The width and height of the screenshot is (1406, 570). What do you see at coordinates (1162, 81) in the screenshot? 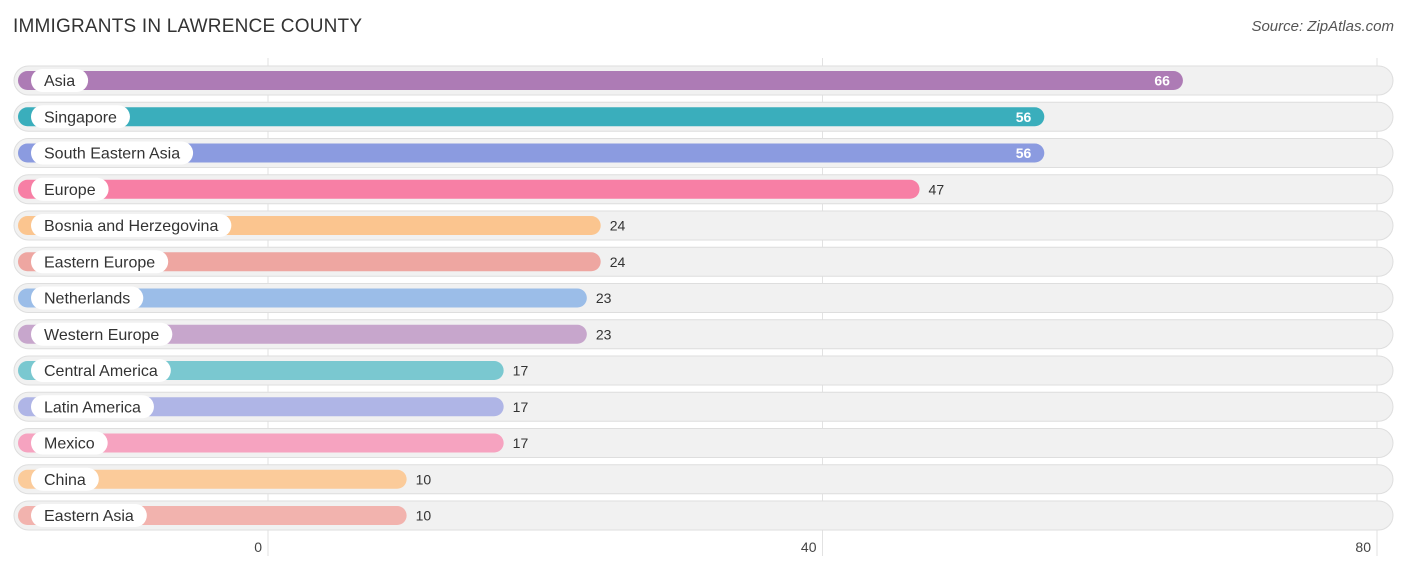
I see `value-label: 66` at bounding box center [1162, 81].